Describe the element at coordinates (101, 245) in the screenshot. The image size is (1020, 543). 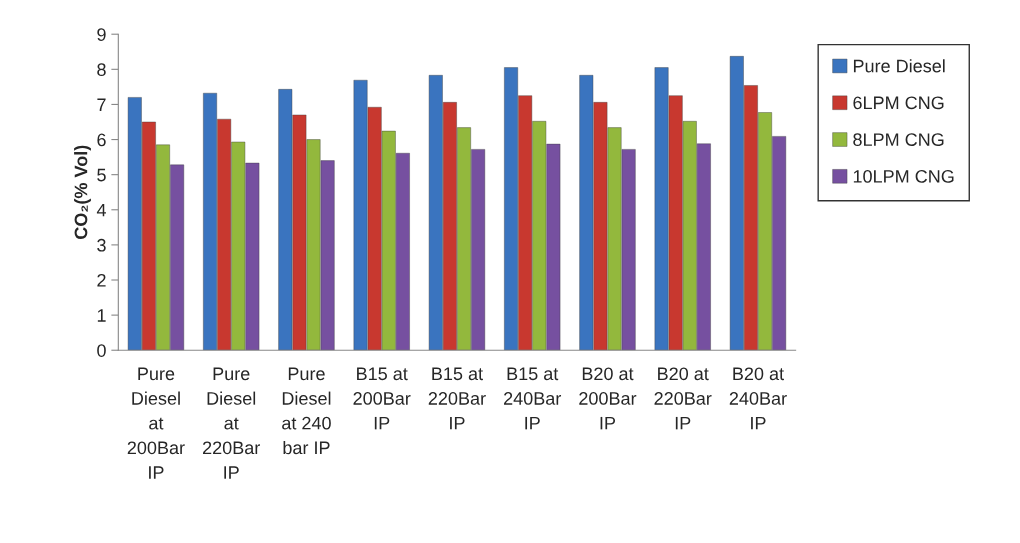
I see `y-tick-label: 3` at that location.